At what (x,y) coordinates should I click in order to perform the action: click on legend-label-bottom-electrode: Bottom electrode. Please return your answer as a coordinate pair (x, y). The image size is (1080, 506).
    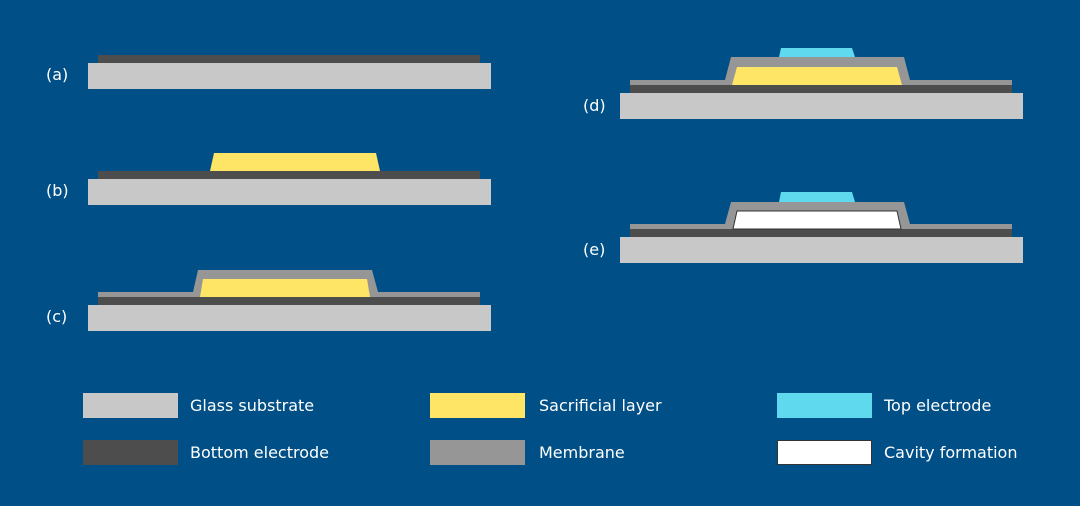
    Looking at the image, I should click on (259, 452).